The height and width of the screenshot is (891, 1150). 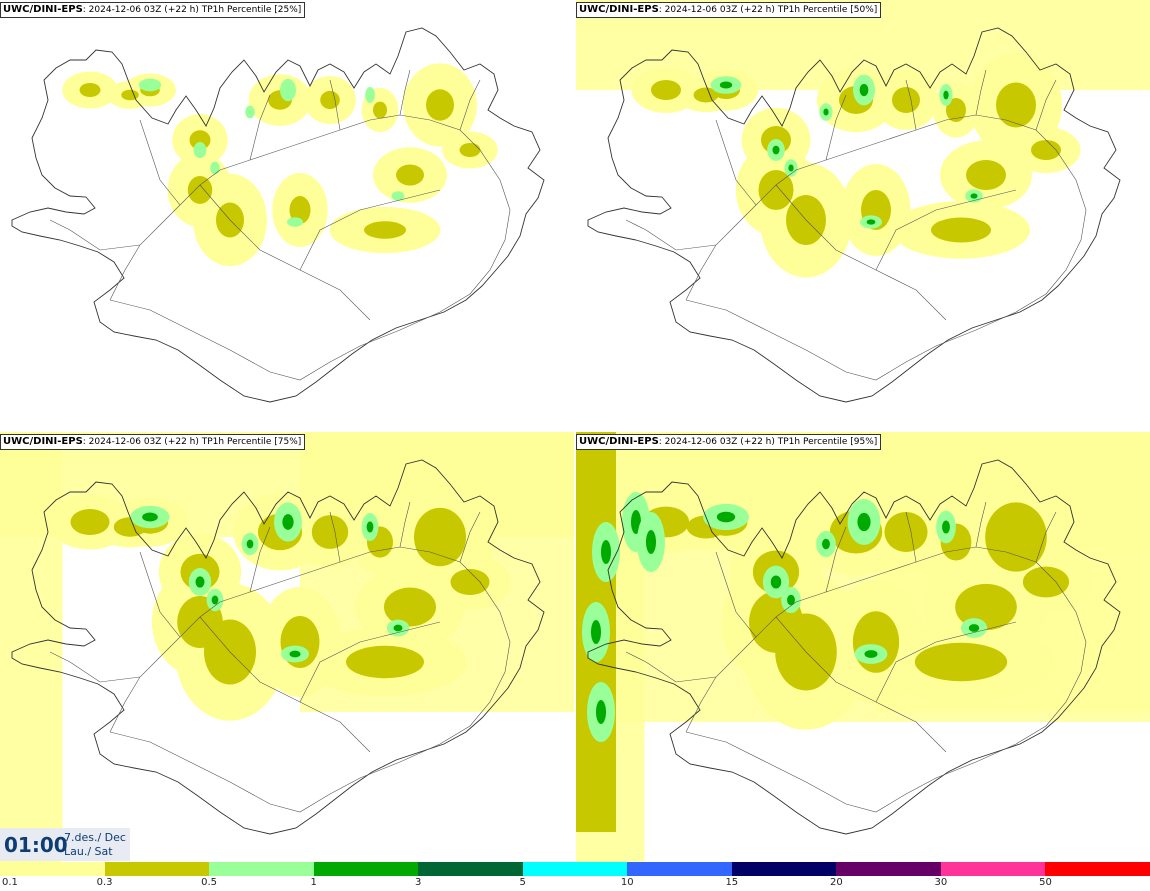 What do you see at coordinates (36, 845) in the screenshot?
I see `valid-time: 01:00` at bounding box center [36, 845].